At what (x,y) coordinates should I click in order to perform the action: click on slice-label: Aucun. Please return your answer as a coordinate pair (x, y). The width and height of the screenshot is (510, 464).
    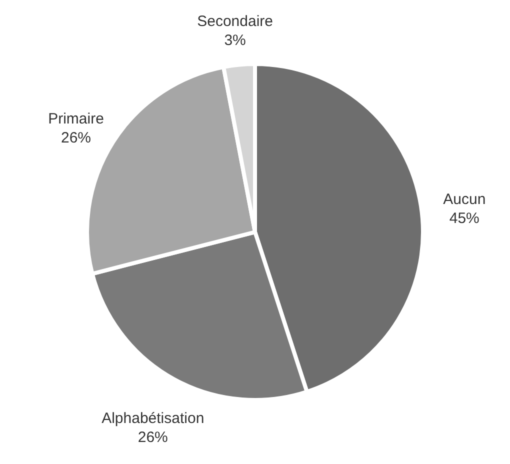
    Looking at the image, I should click on (464, 199).